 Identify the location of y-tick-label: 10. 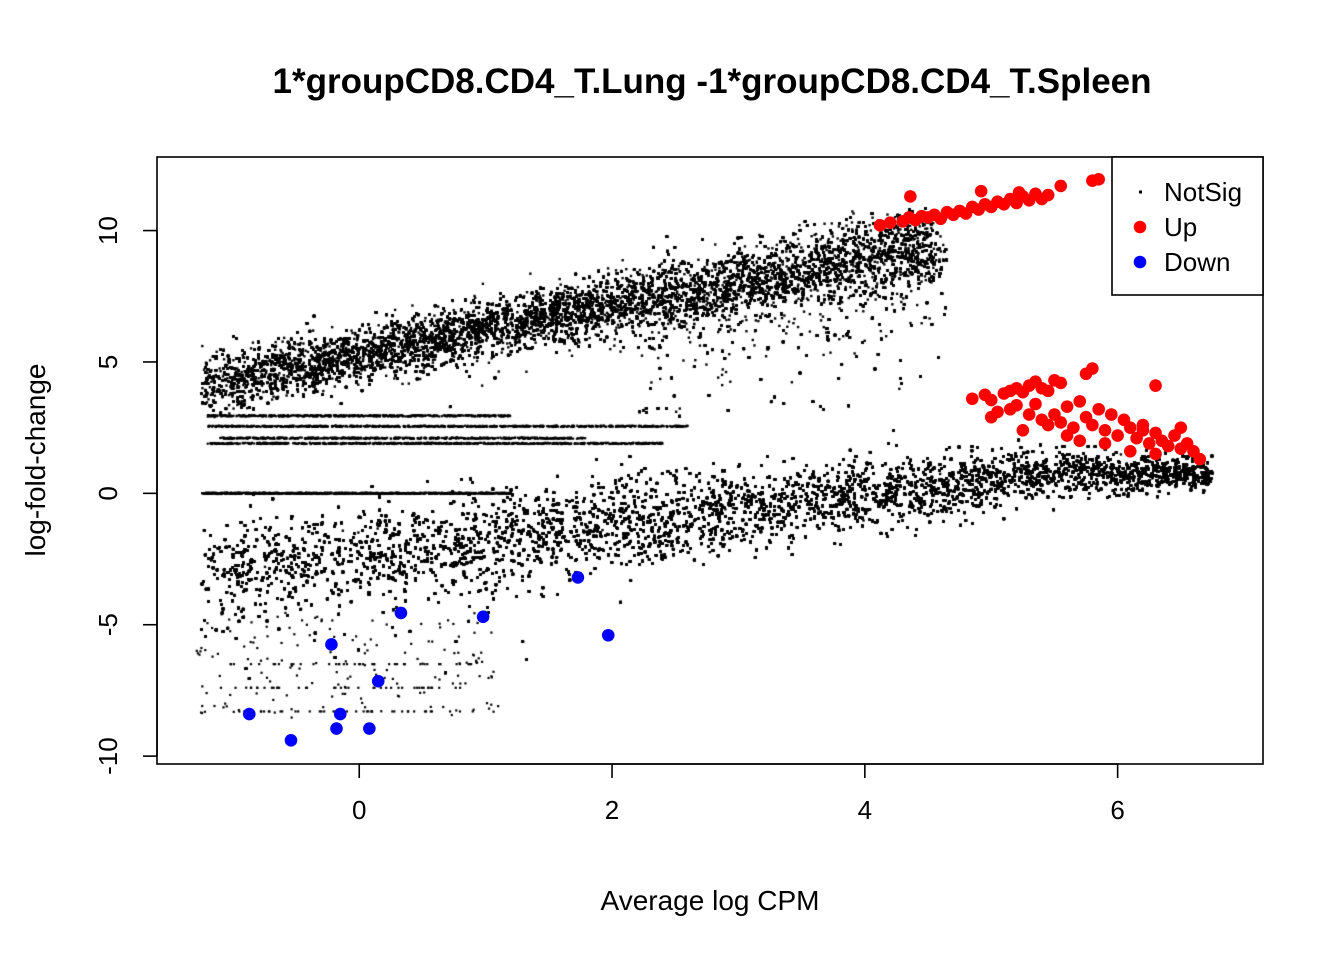
(108, 230).